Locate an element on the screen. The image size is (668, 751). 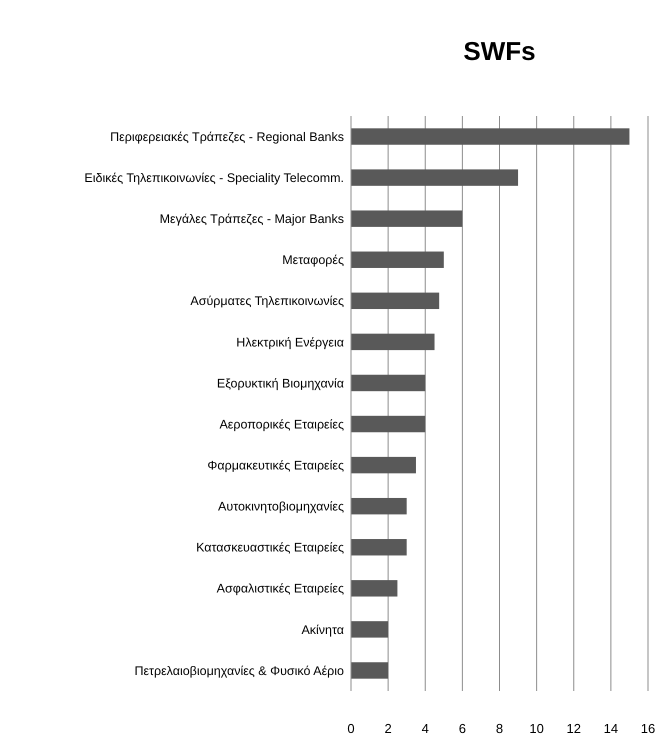
y-tick-label: Ασύρματες Τηλεπικοινωνίες is located at coordinates (267, 301).